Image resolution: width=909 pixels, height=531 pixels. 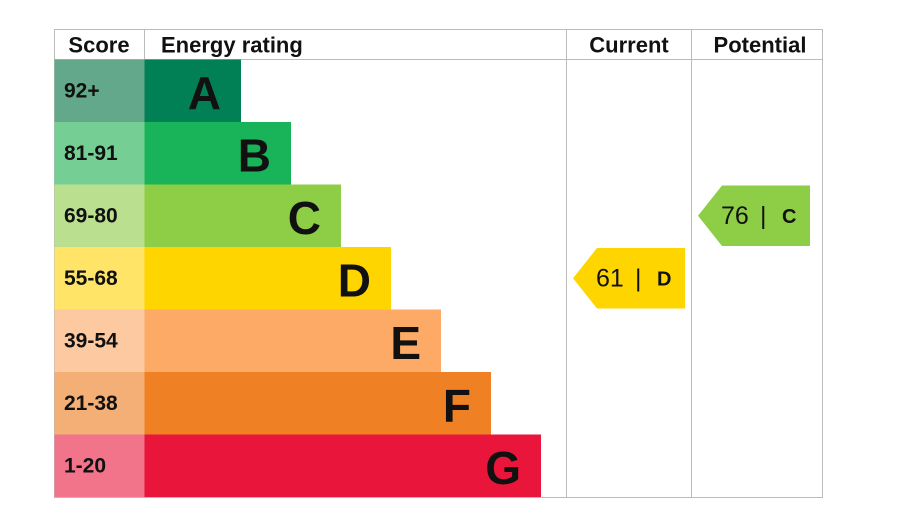 I want to click on band-letter: C, so click(x=304, y=218).